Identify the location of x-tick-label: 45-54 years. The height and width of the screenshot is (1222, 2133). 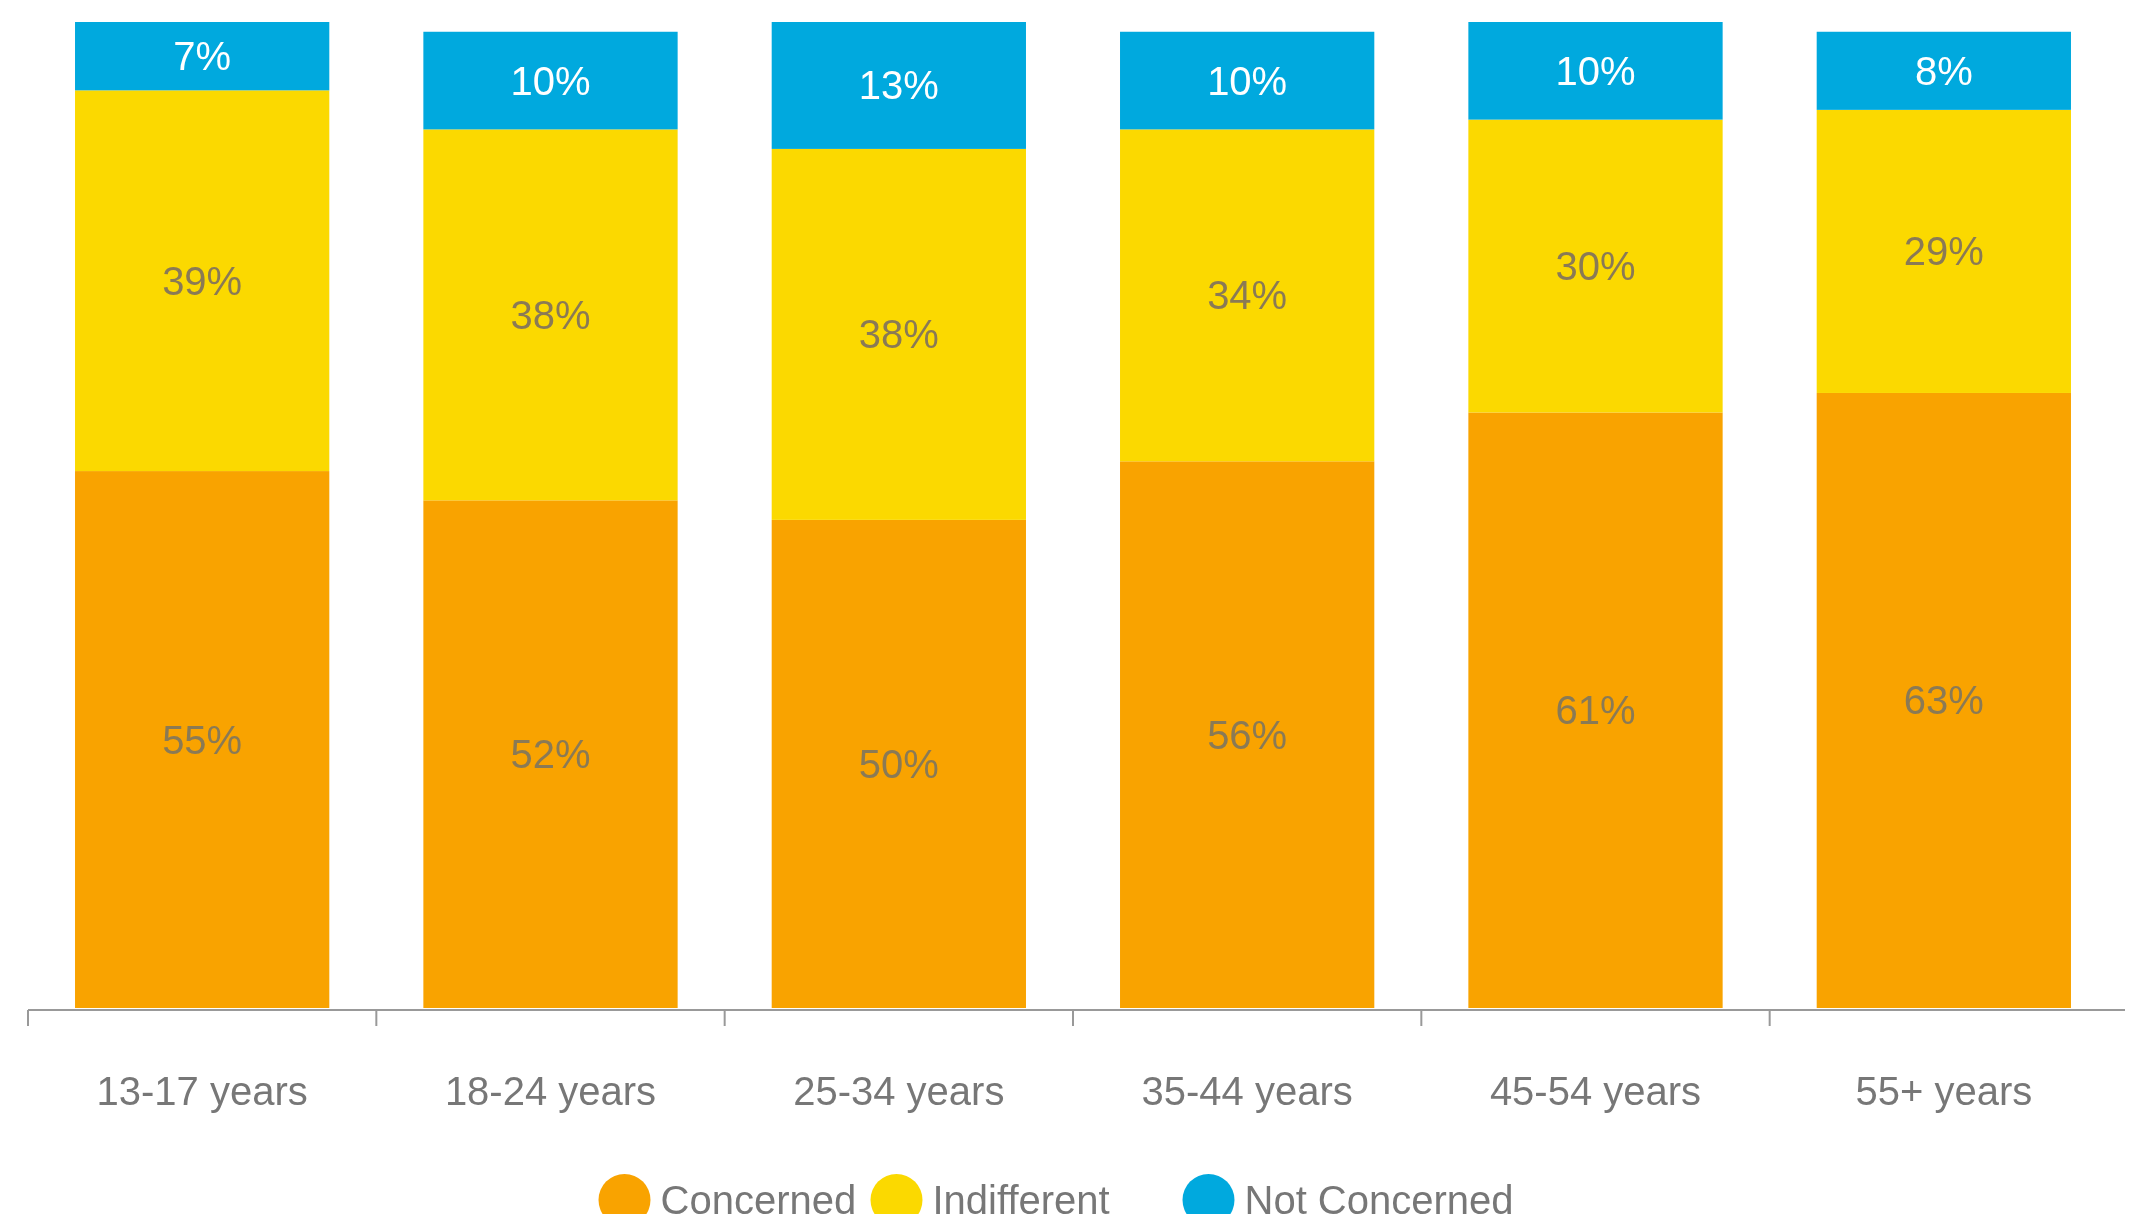
(1595, 1091).